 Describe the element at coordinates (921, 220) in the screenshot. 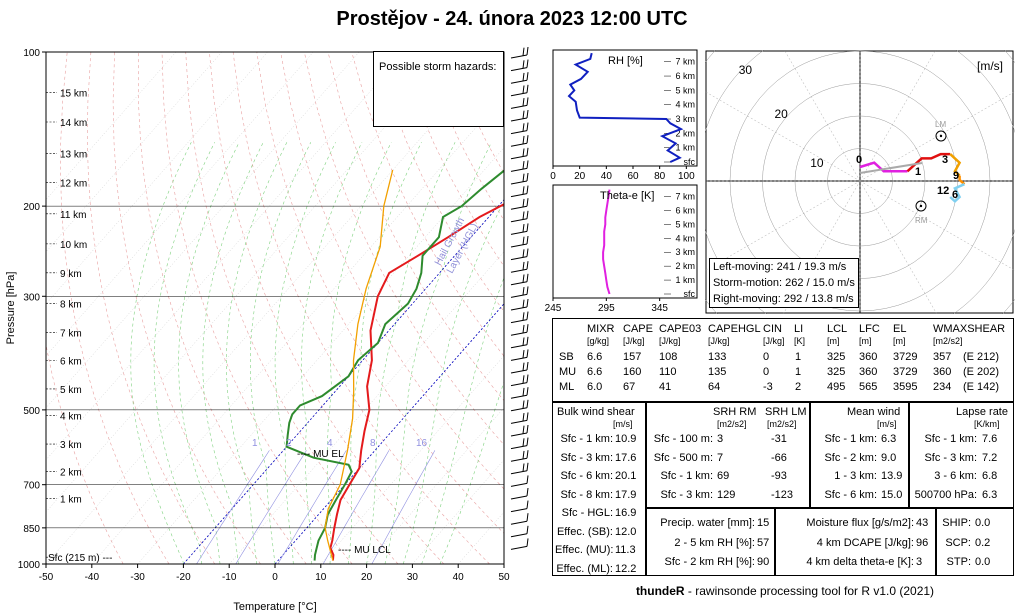

I see `rm-label: RM` at that location.